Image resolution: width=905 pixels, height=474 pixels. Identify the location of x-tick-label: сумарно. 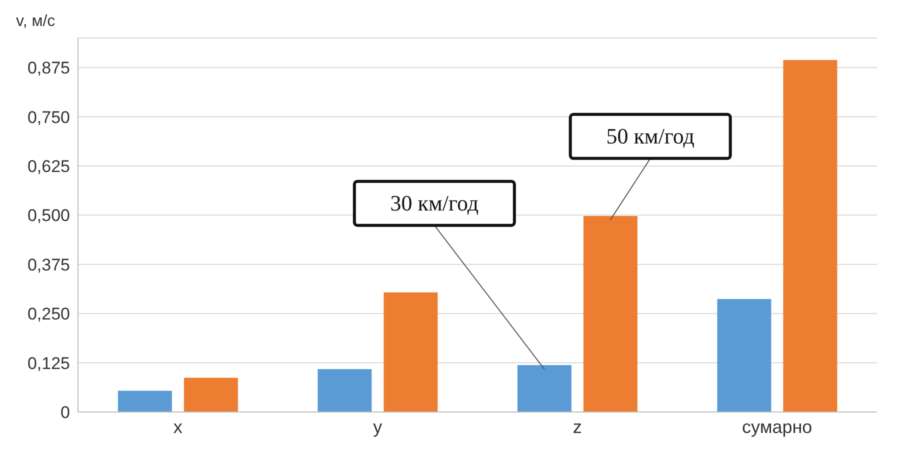
(777, 426).